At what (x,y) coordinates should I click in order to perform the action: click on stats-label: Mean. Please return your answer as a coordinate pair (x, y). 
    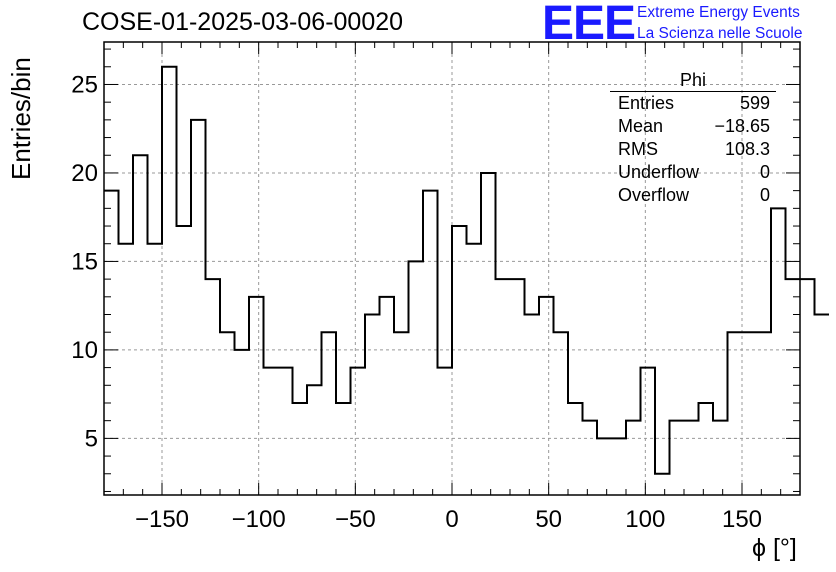
    Looking at the image, I should click on (641, 126).